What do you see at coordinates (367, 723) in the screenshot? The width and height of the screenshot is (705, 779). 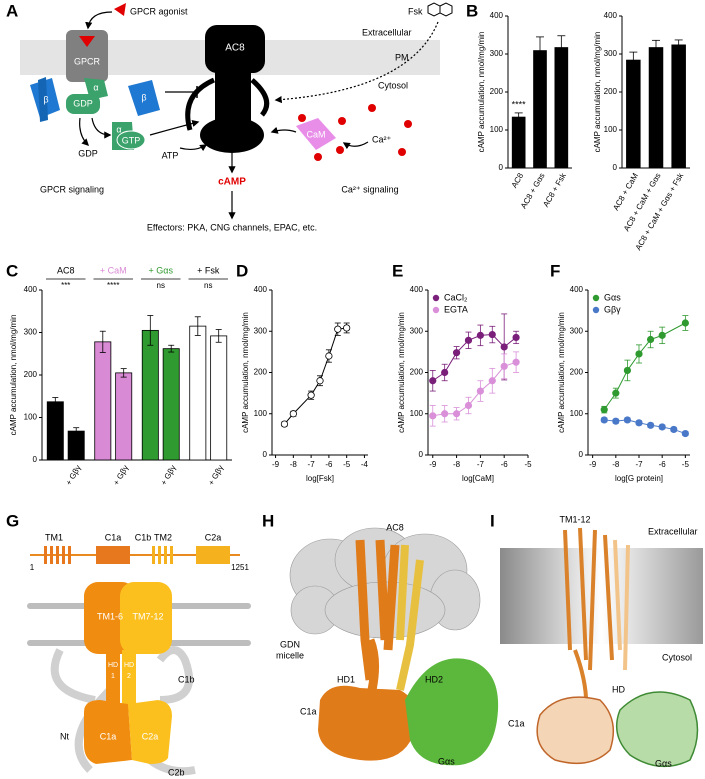 I see `c1a-density` at bounding box center [367, 723].